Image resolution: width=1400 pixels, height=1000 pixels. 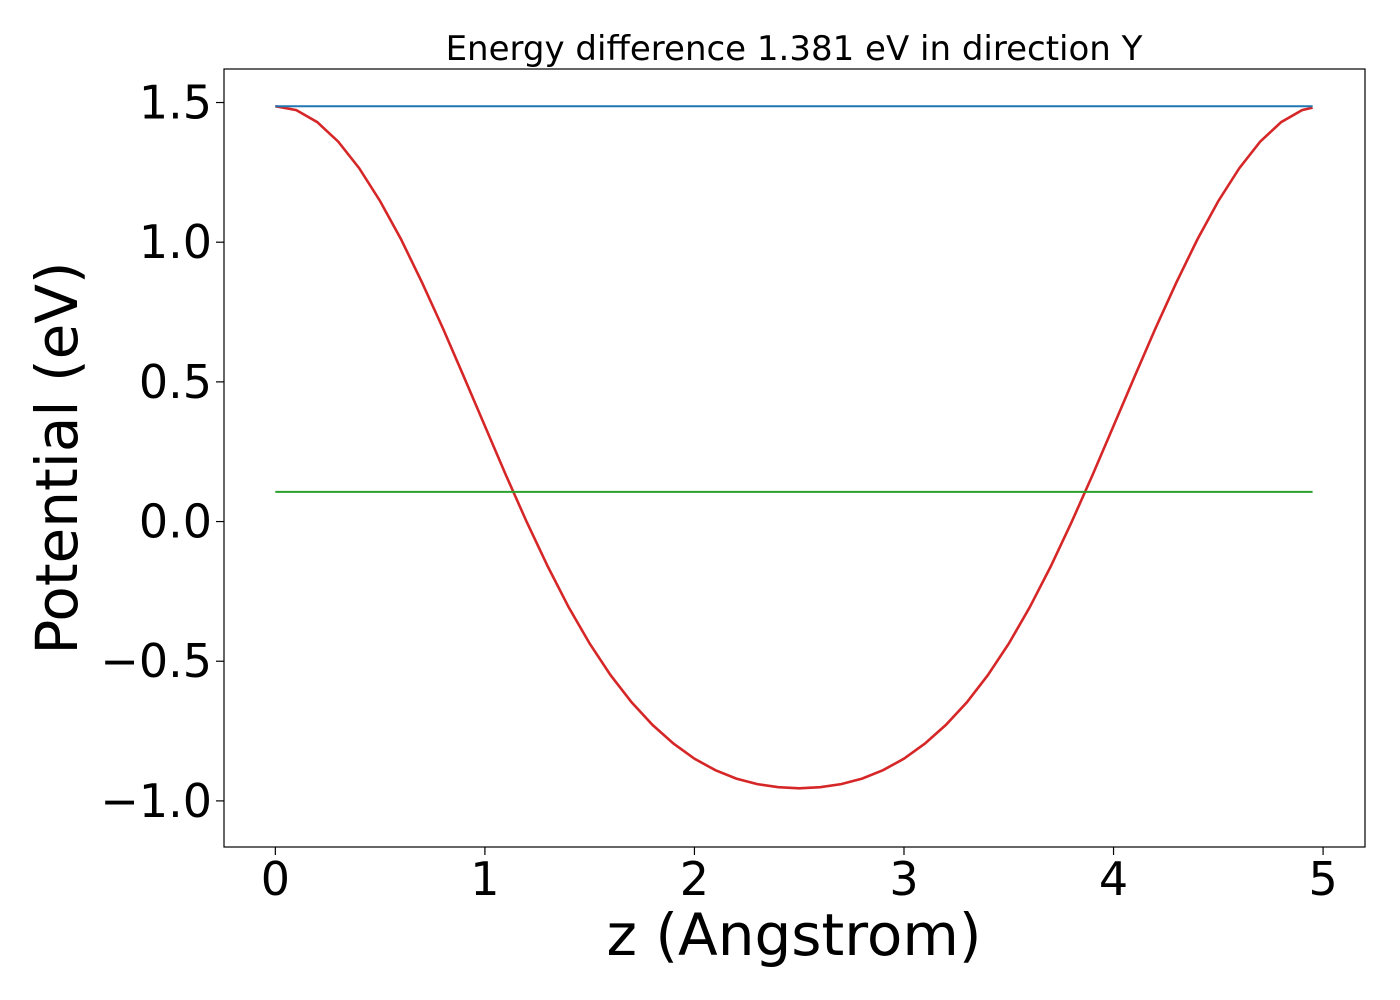 I want to click on x-tick-label: 3, so click(x=903, y=879).